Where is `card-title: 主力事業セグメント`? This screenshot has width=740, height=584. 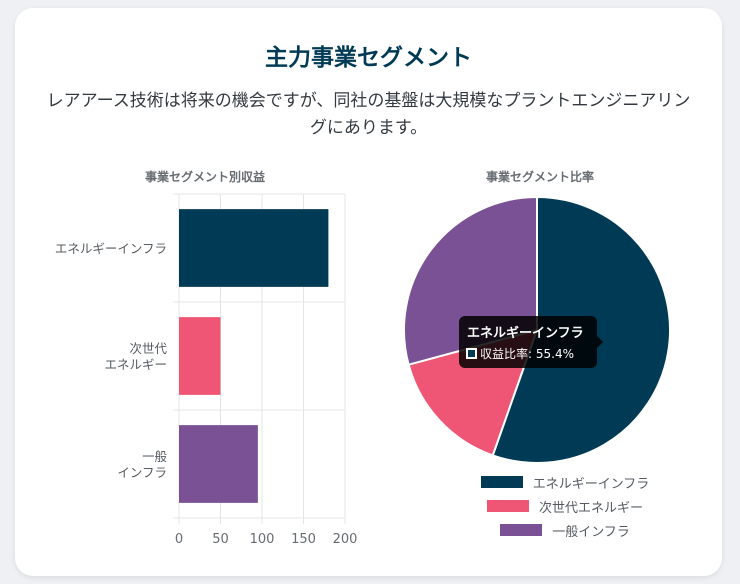
card-title: 主力事業セグメント is located at coordinates (368, 58).